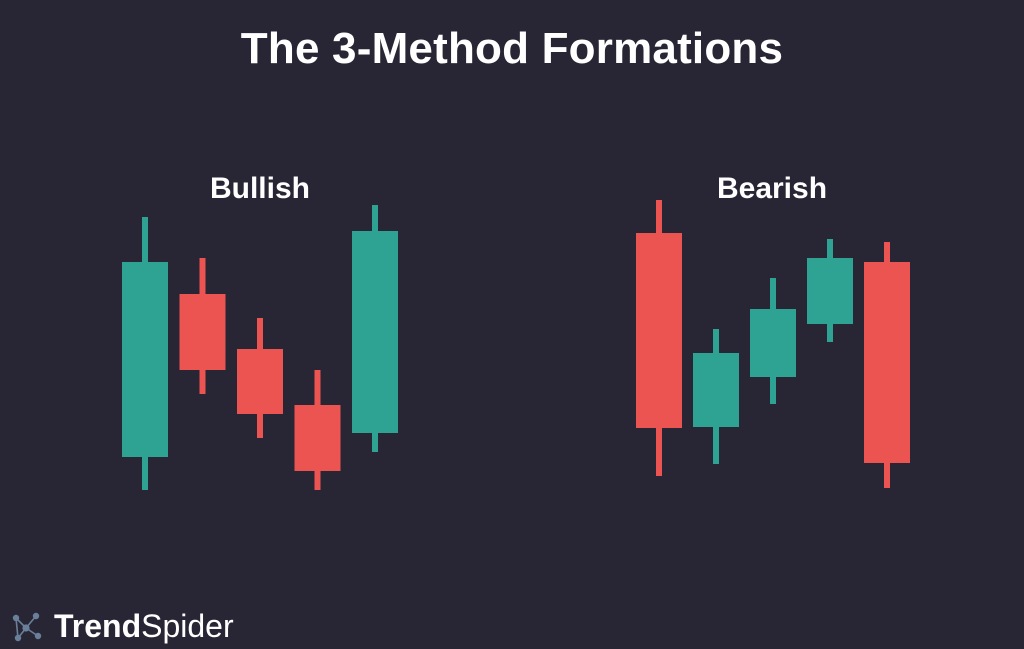 This screenshot has width=1024, height=649. What do you see at coordinates (187, 625) in the screenshot?
I see `brand-name-regular: Spider` at bounding box center [187, 625].